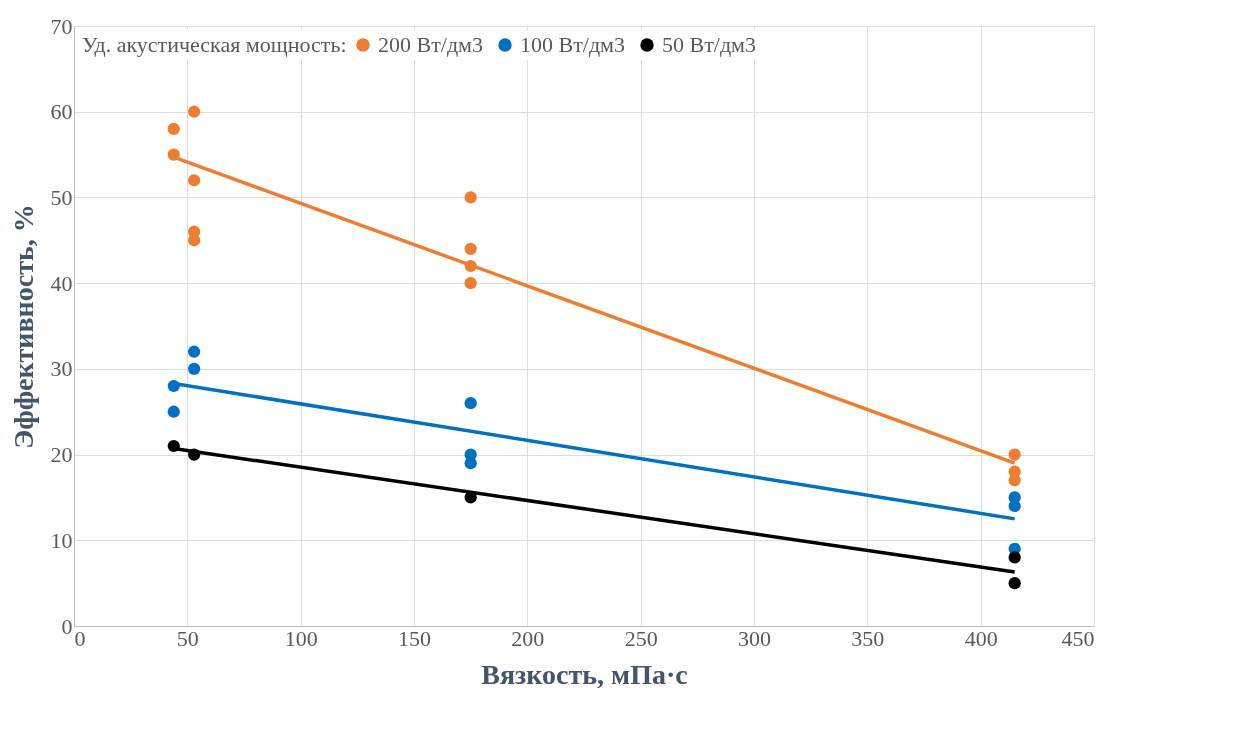 The image size is (1251, 746). I want to click on x-tick-label: 50, so click(187, 638).